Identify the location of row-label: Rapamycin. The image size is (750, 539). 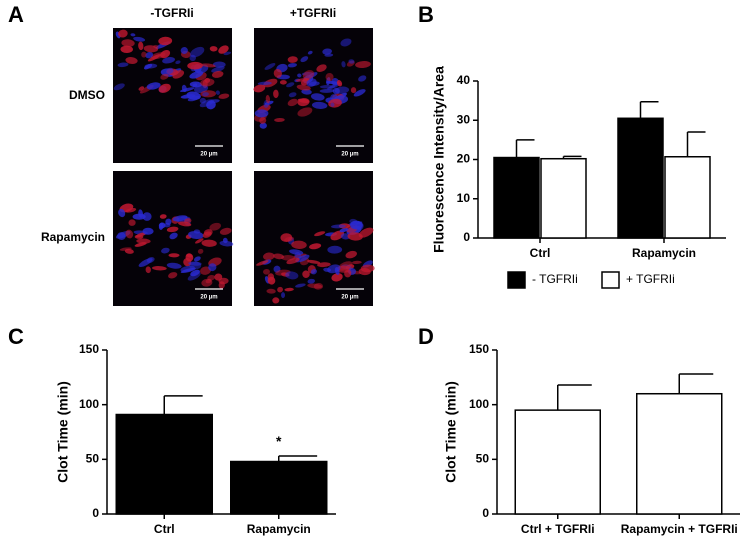
(73, 237).